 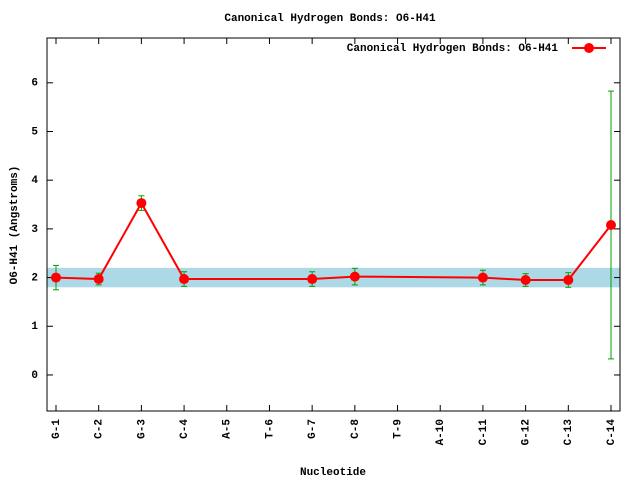 I want to click on x-tick-label: G-7, so click(x=313, y=429).